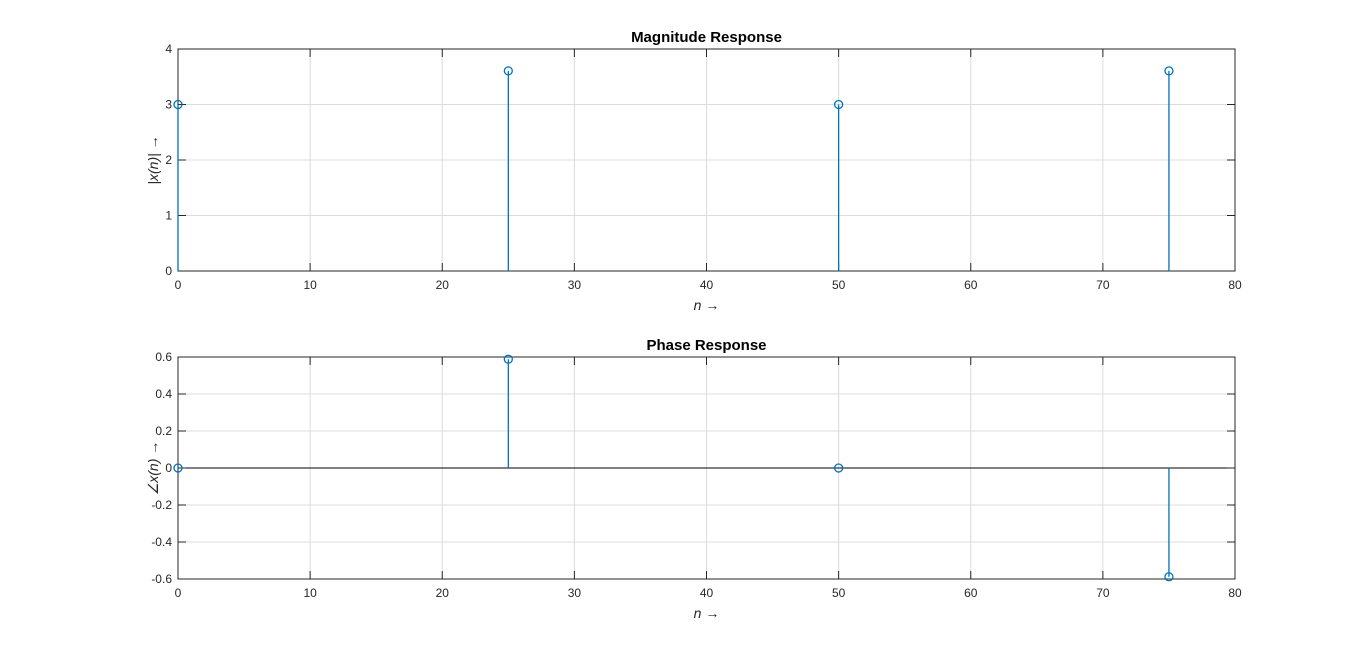  I want to click on phase-x-tick-label: 50, so click(839, 593).